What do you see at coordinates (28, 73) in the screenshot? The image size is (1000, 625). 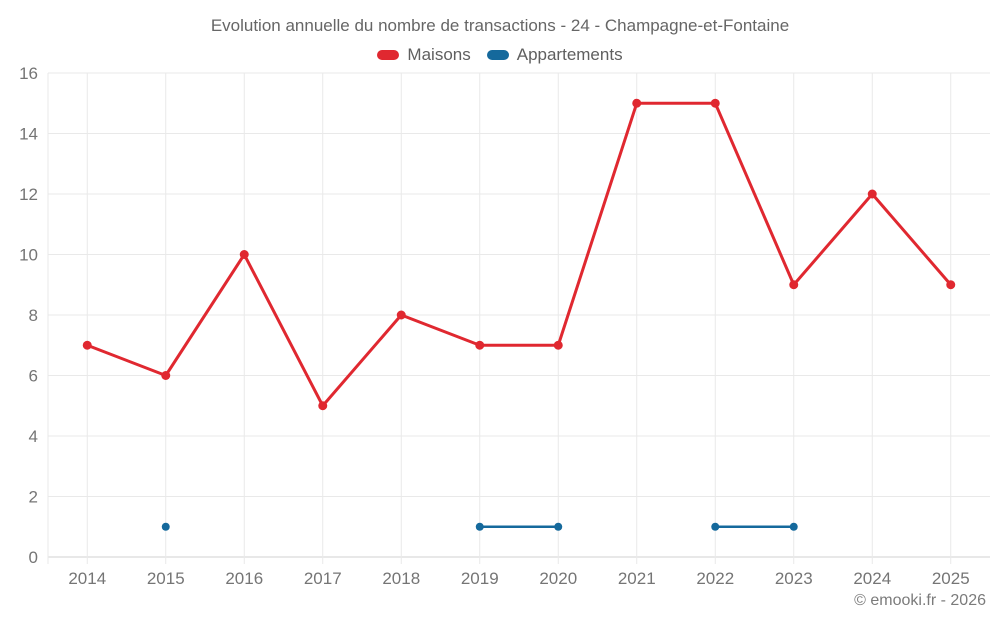 I see `y-axis-label: 16` at bounding box center [28, 73].